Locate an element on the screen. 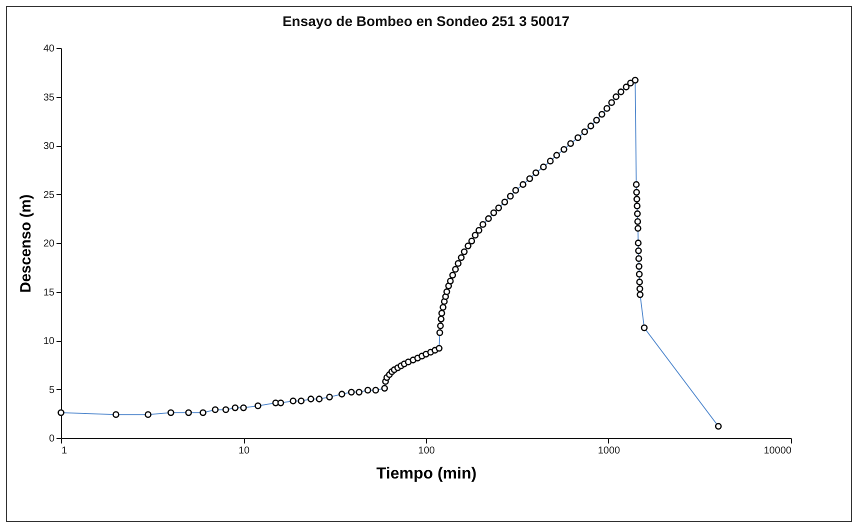 The width and height of the screenshot is (862, 532). x-tick-label: 1 is located at coordinates (65, 451).